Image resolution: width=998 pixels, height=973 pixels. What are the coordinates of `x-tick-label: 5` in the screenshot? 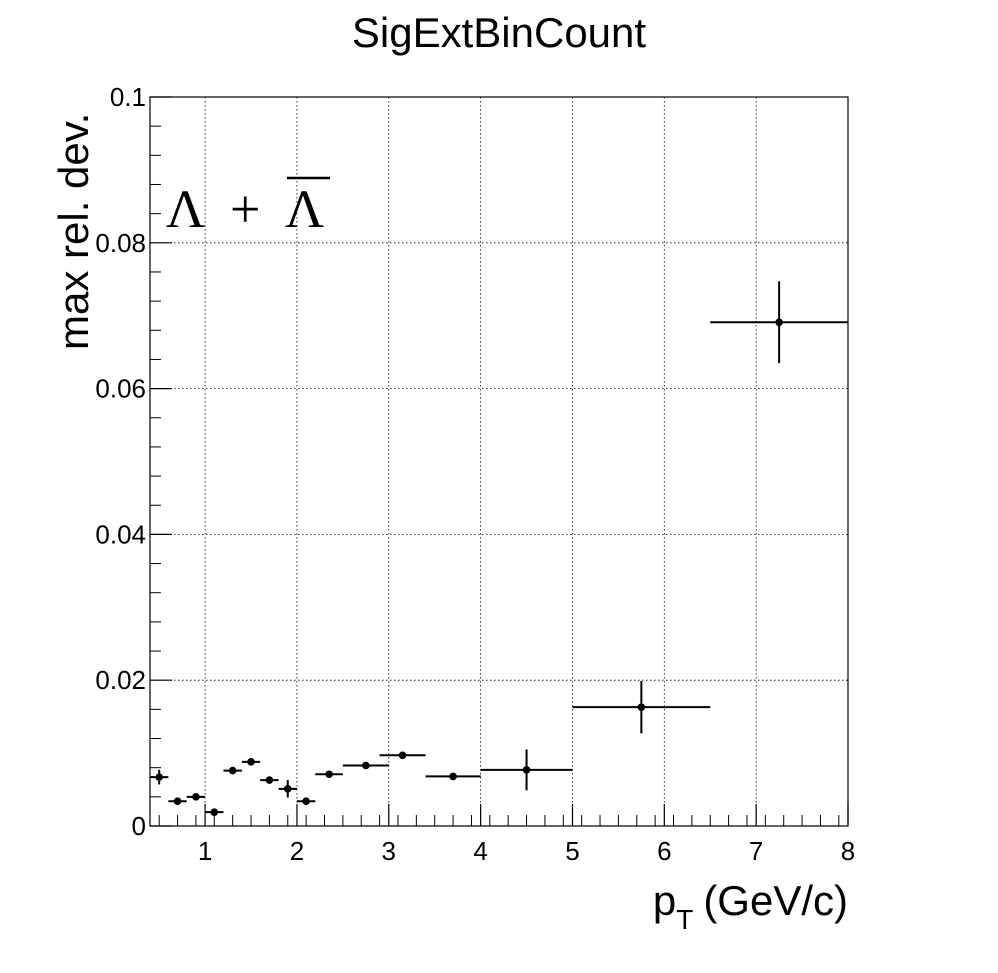 It's located at (572, 851).